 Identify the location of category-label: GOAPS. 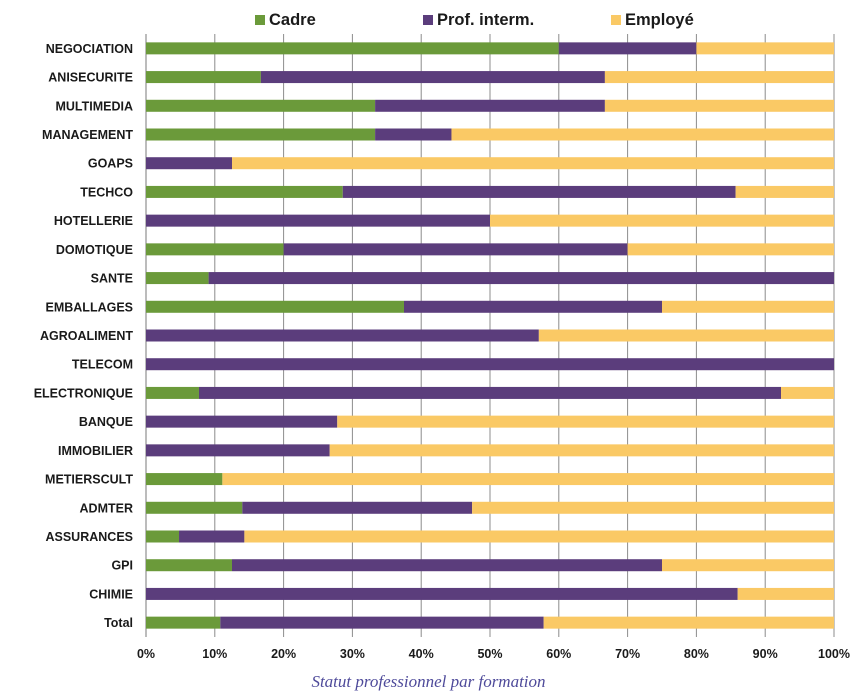
(110, 164).